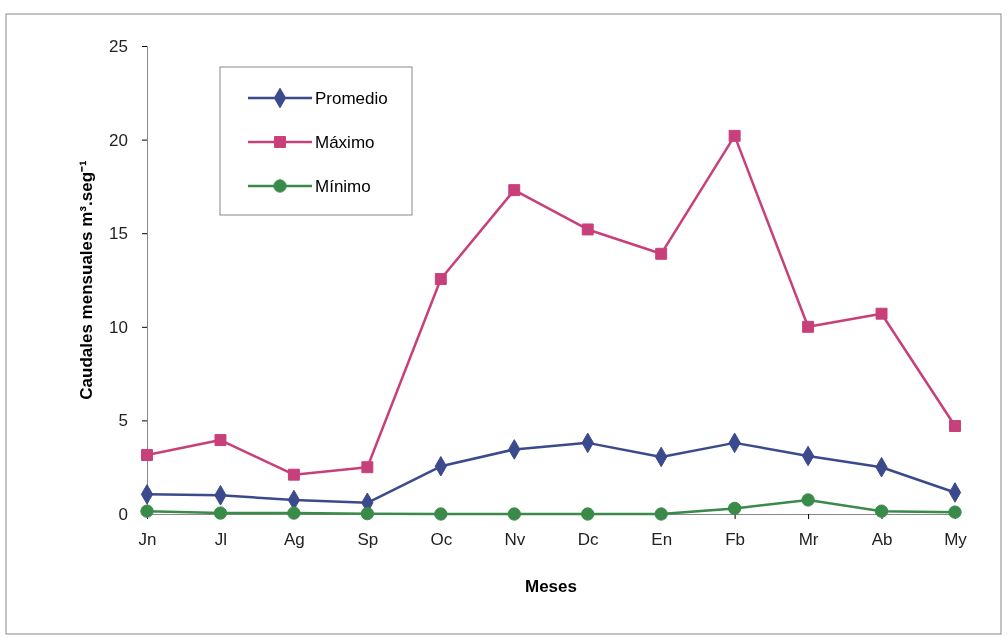  I want to click on y-tick-label: 25, so click(118, 46).